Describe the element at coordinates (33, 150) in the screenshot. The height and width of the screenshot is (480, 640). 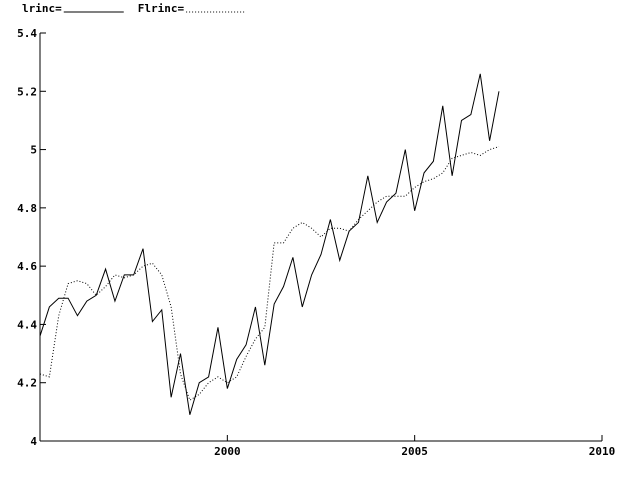
I see `y-tick-label: 5` at that location.